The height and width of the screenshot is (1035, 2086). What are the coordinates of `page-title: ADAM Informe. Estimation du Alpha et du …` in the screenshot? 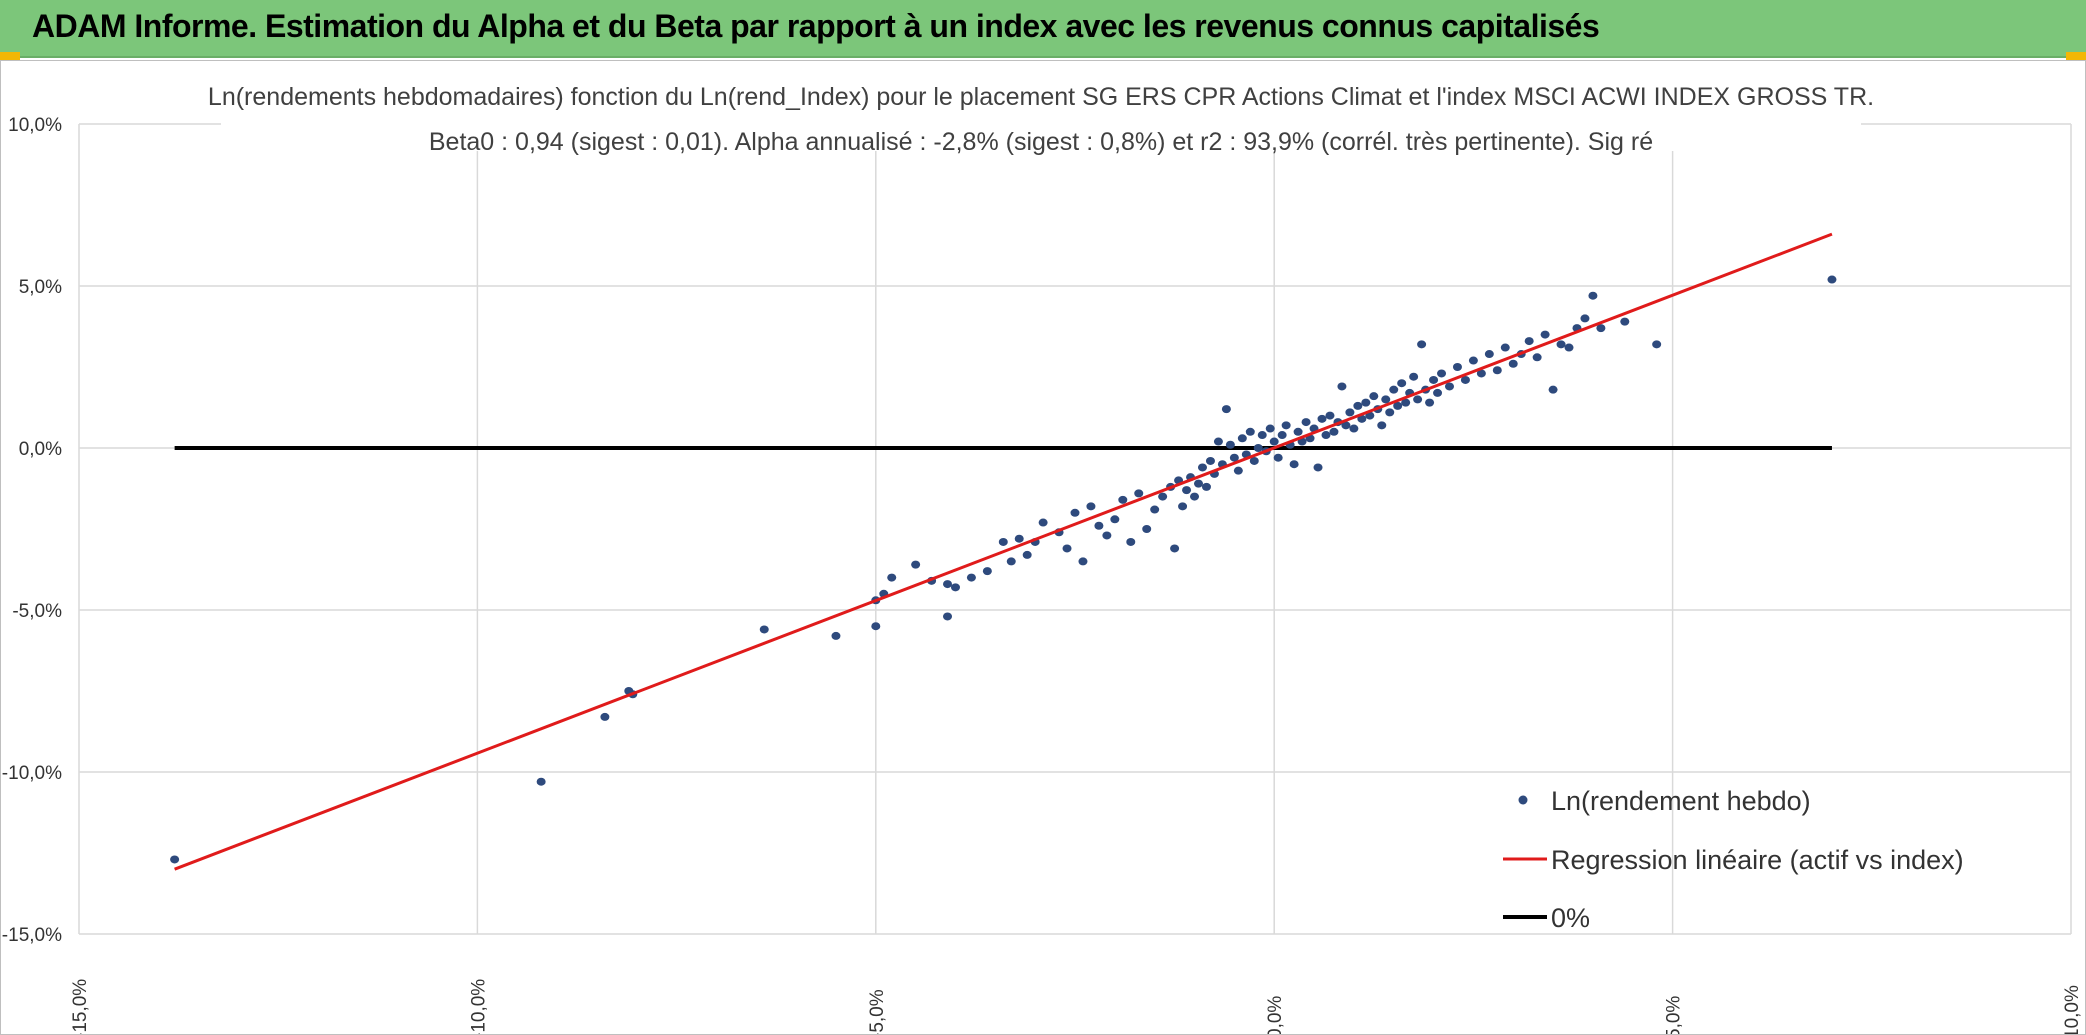 It's located at (816, 26).